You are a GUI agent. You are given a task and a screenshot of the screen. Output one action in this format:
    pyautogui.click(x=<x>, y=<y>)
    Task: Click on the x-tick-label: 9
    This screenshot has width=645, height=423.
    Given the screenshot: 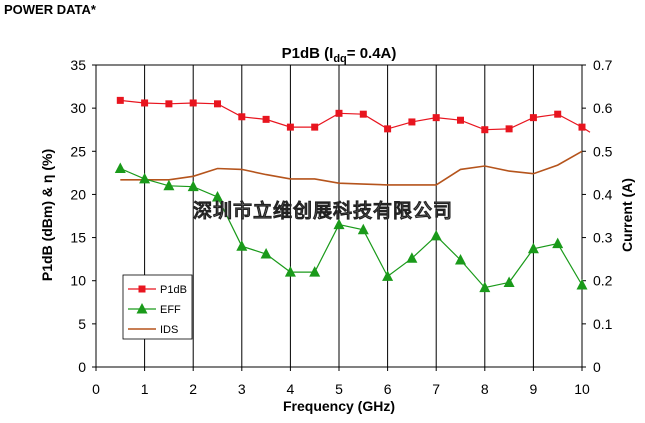 What is the action you would take?
    pyautogui.click(x=534, y=389)
    